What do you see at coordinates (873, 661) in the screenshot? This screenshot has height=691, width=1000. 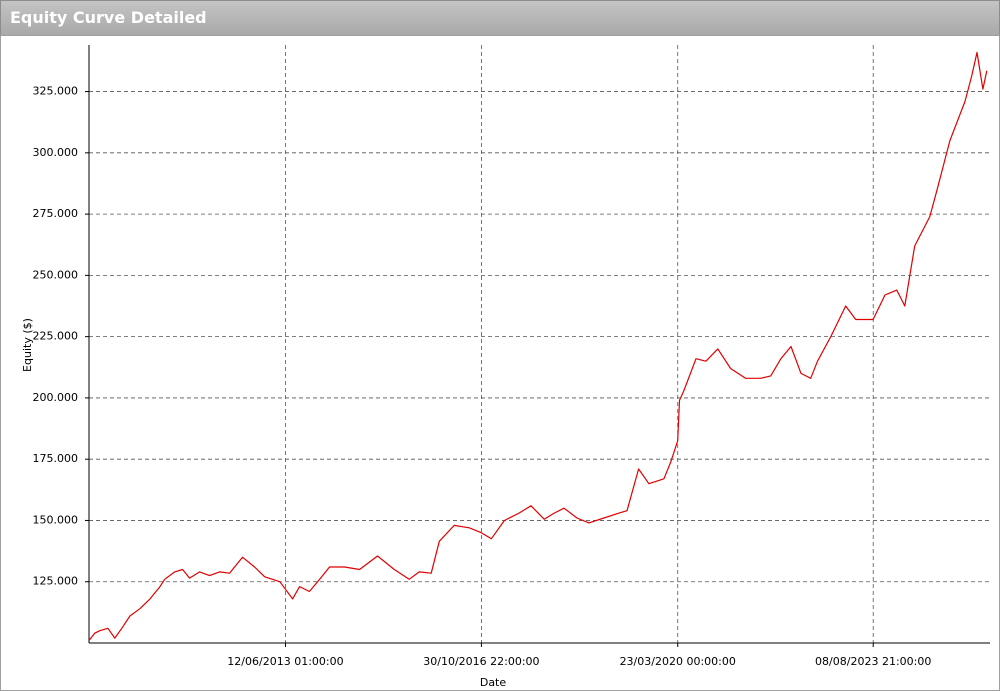 I see `x-tick-label: 08/08/2023 21:00:00` at bounding box center [873, 661].